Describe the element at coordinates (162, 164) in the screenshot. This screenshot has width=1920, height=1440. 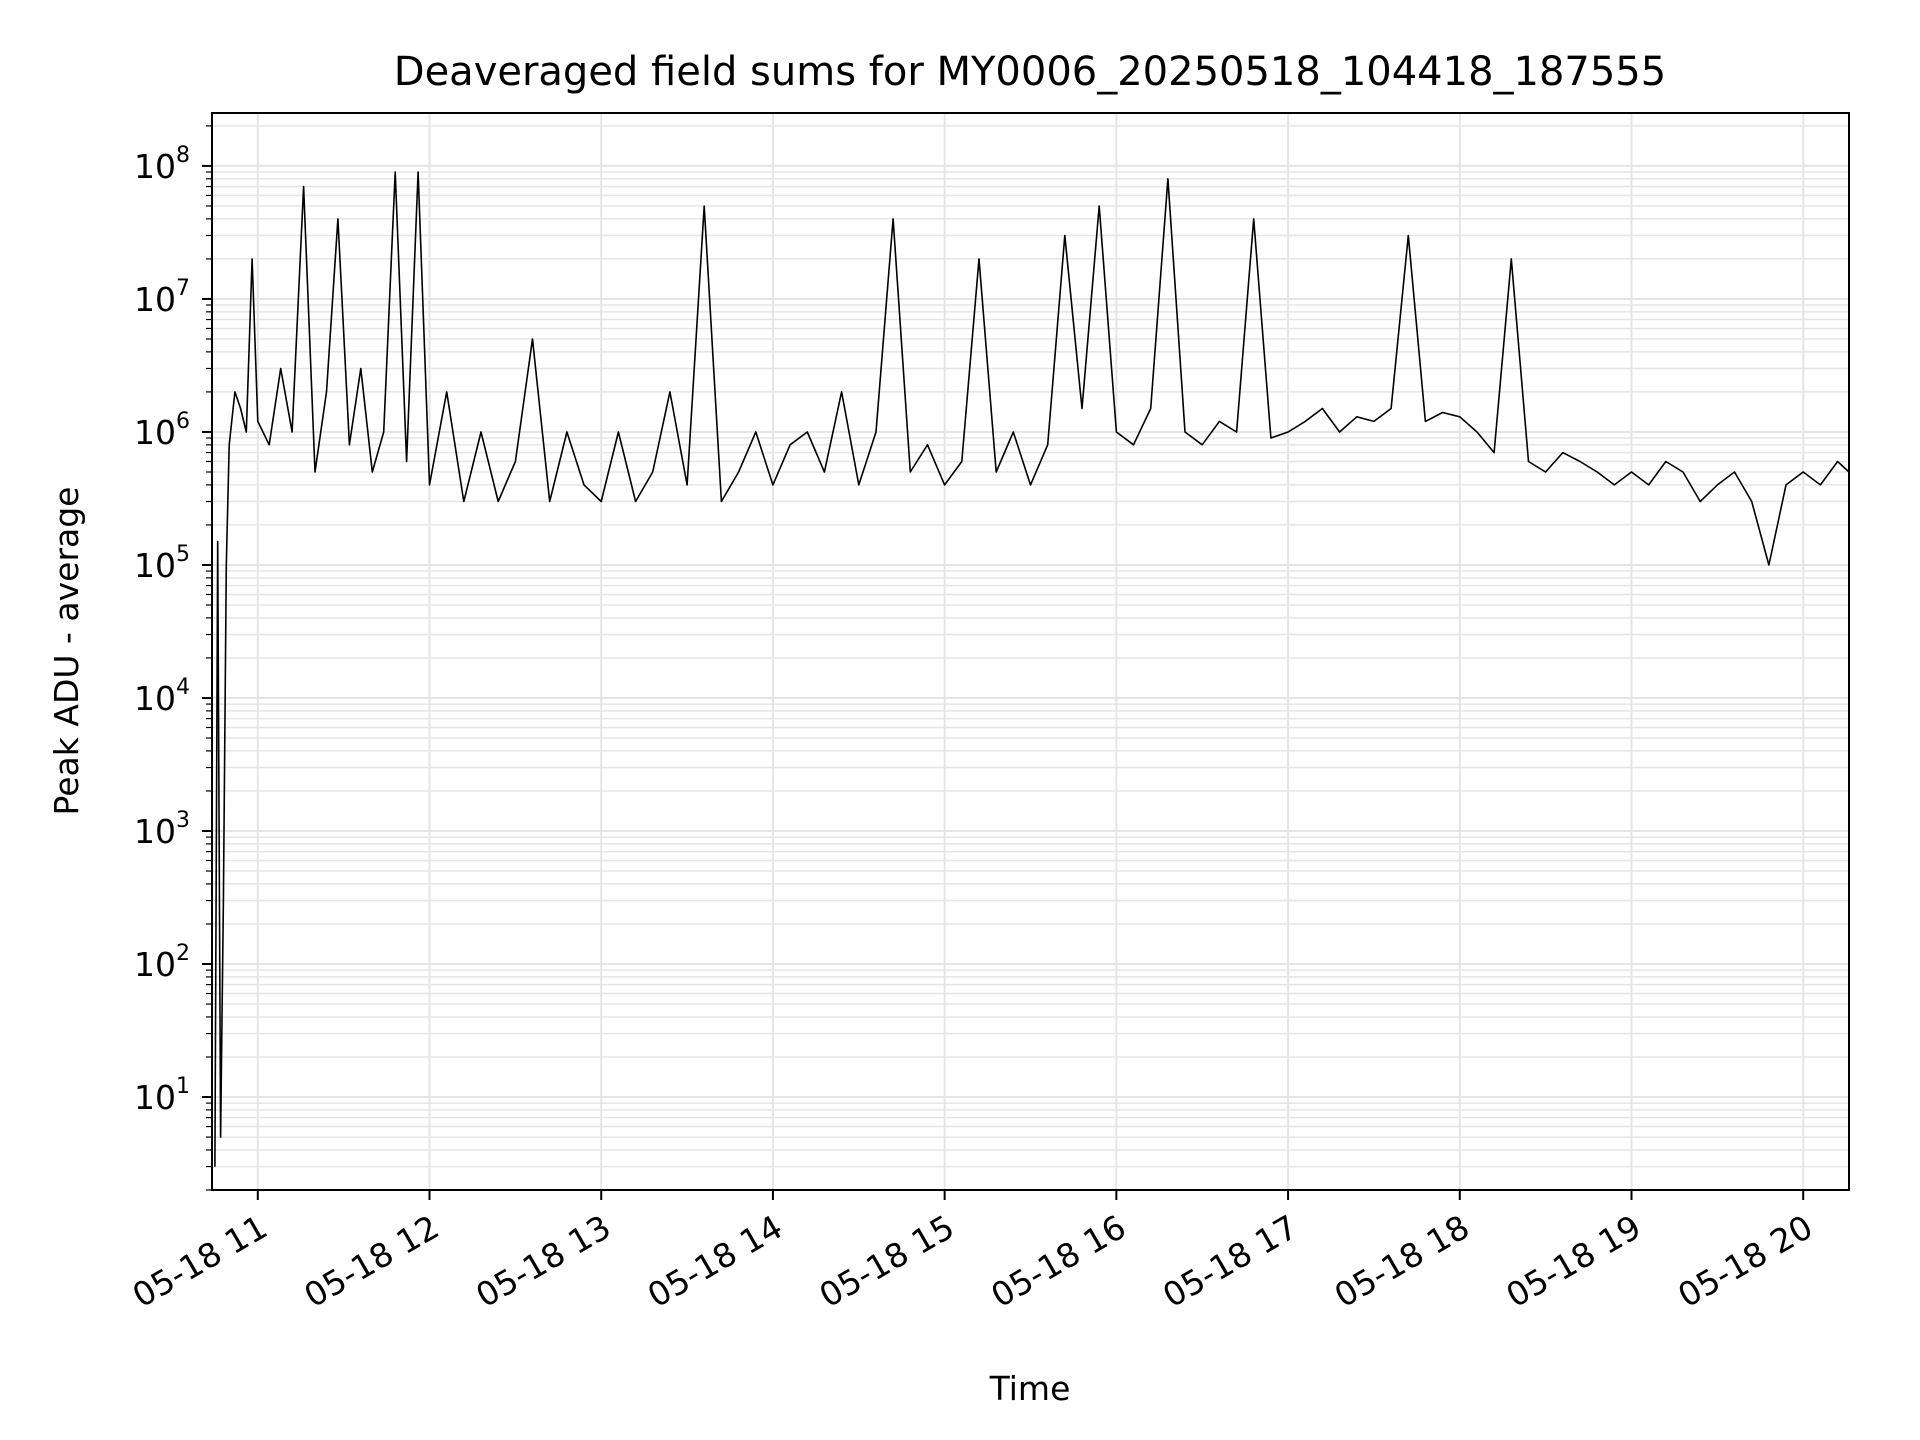
I see `y-tick-label: 10⁸` at that location.